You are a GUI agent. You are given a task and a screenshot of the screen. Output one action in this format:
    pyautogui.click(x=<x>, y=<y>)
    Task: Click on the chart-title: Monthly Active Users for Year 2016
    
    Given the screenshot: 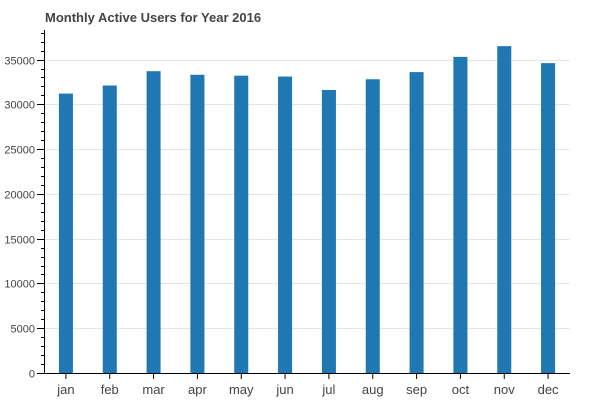 What is the action you would take?
    pyautogui.click(x=153, y=17)
    